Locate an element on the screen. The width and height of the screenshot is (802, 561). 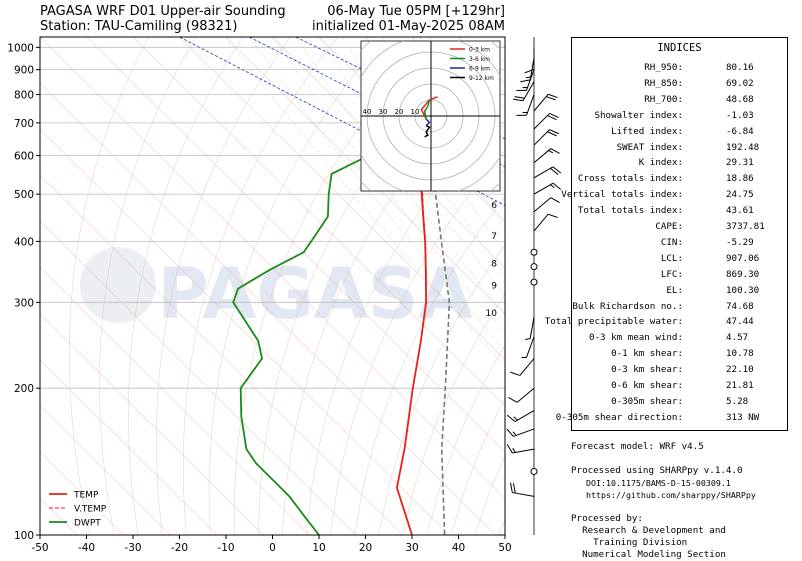
index-value: 4.57 is located at coordinates (737, 337).